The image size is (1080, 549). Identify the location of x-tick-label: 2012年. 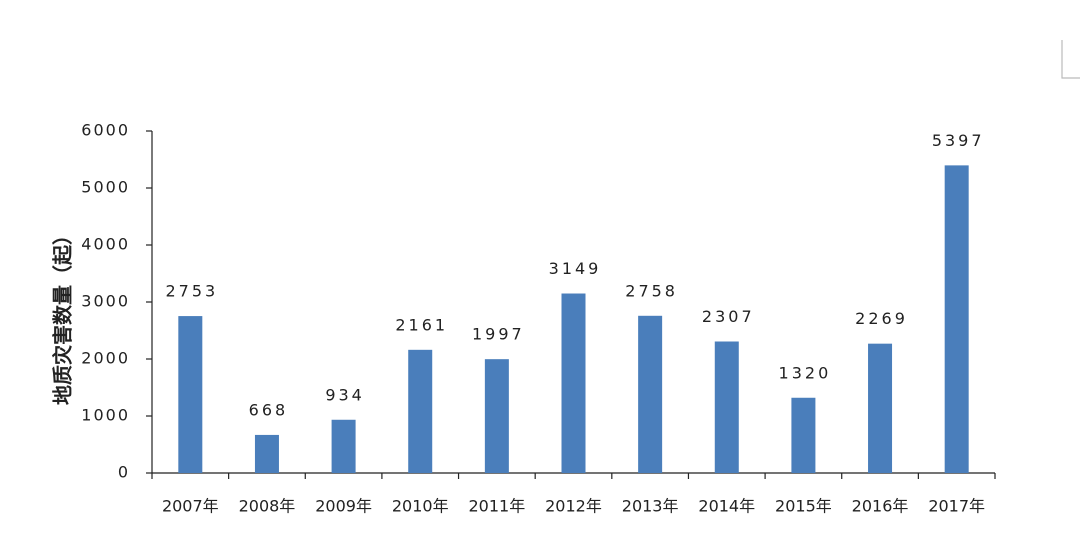
(573, 506).